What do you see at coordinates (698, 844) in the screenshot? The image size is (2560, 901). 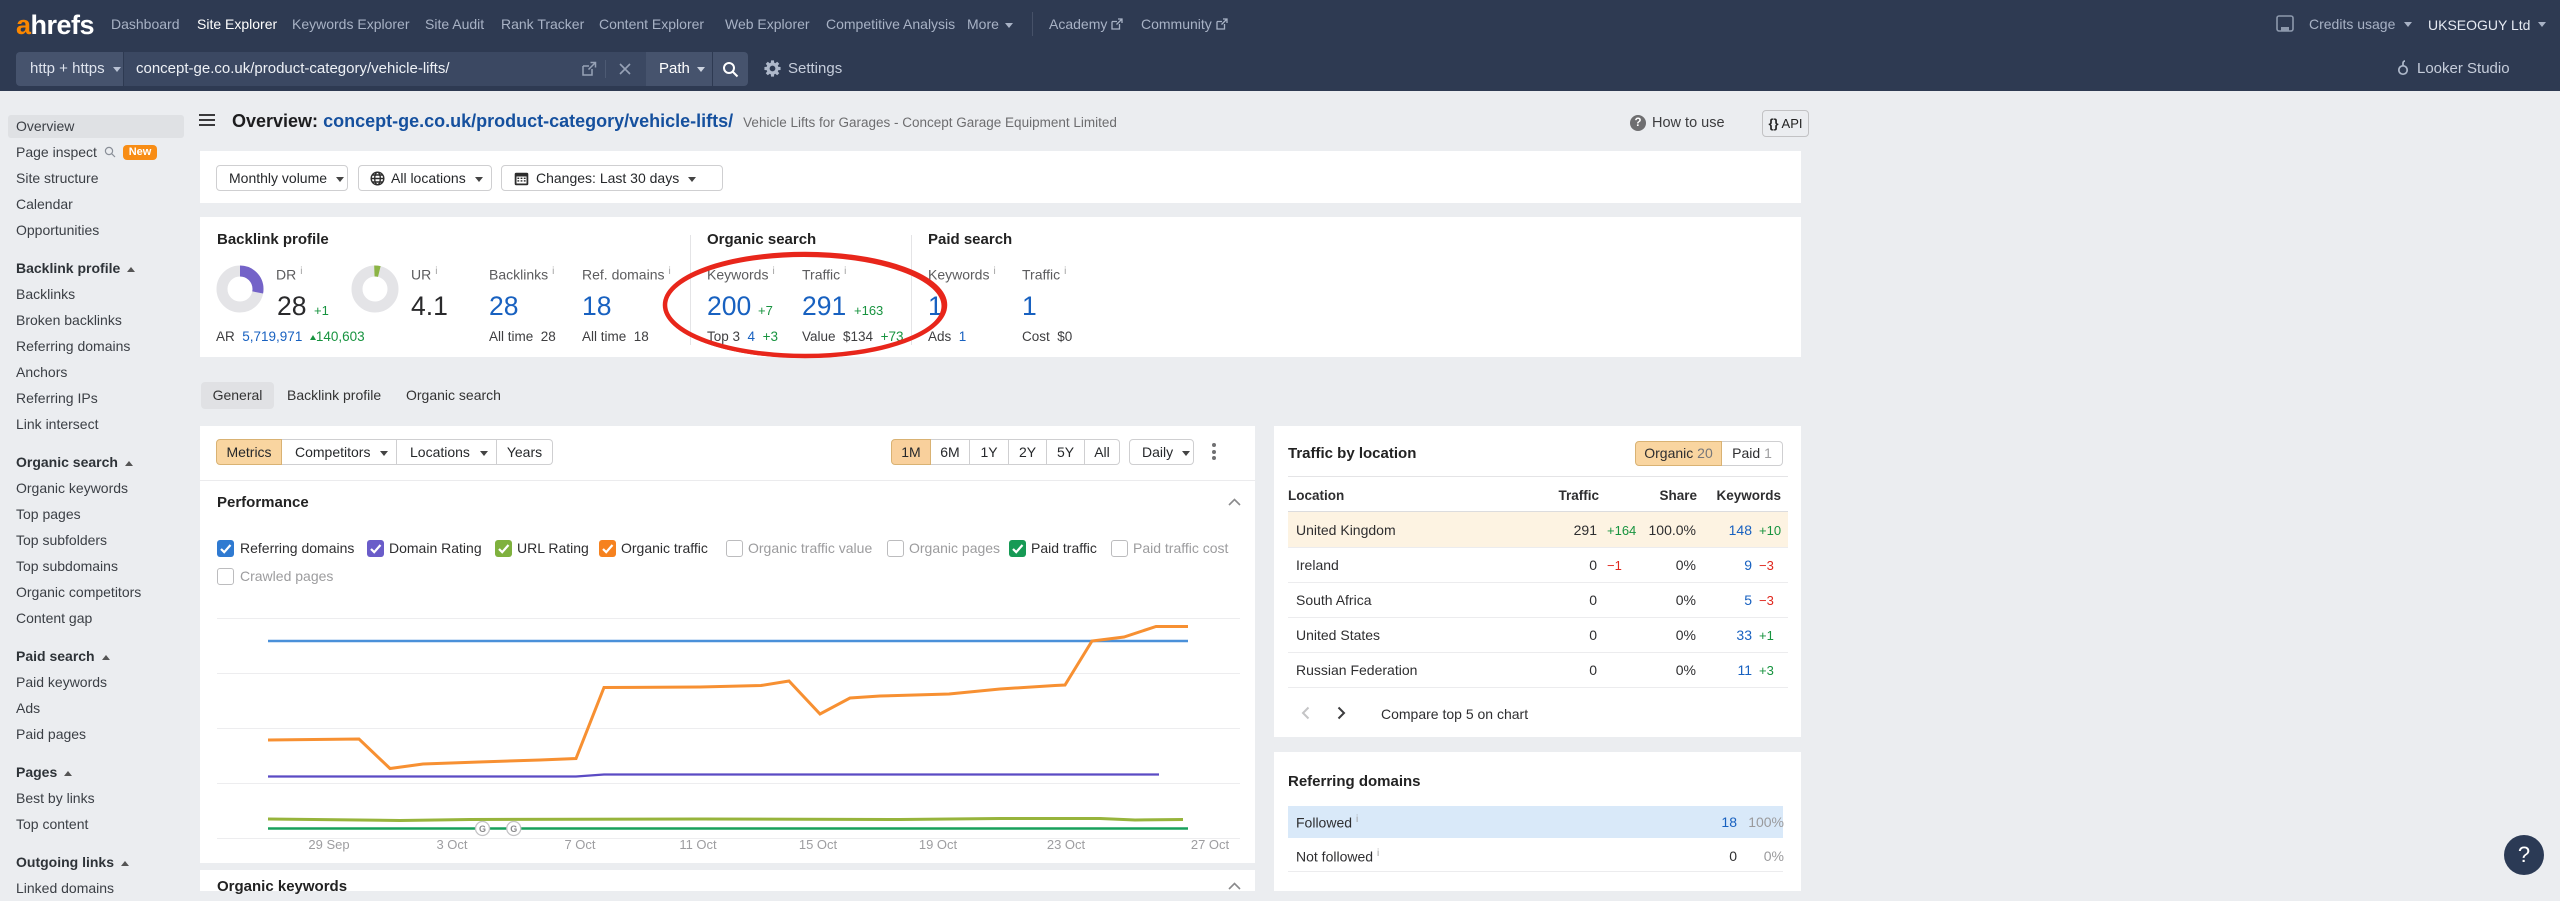 I see `svg-text: 11 Oct` at bounding box center [698, 844].